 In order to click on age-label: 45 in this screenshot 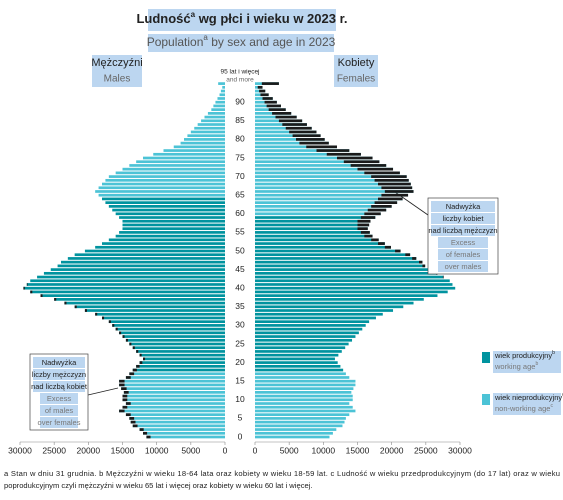, I will do `click(240, 269)`.